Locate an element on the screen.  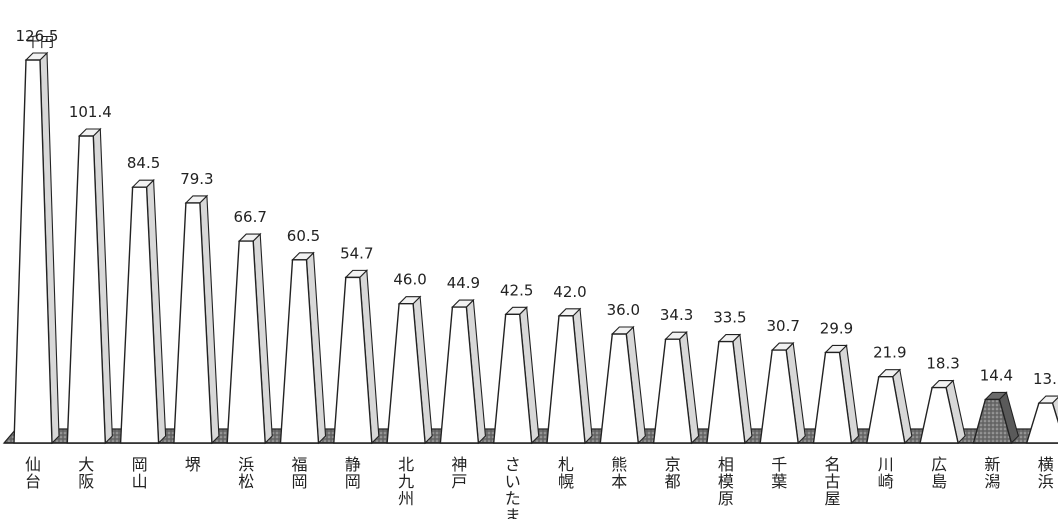
category-label: 岡山 is located at coordinates (140, 473).